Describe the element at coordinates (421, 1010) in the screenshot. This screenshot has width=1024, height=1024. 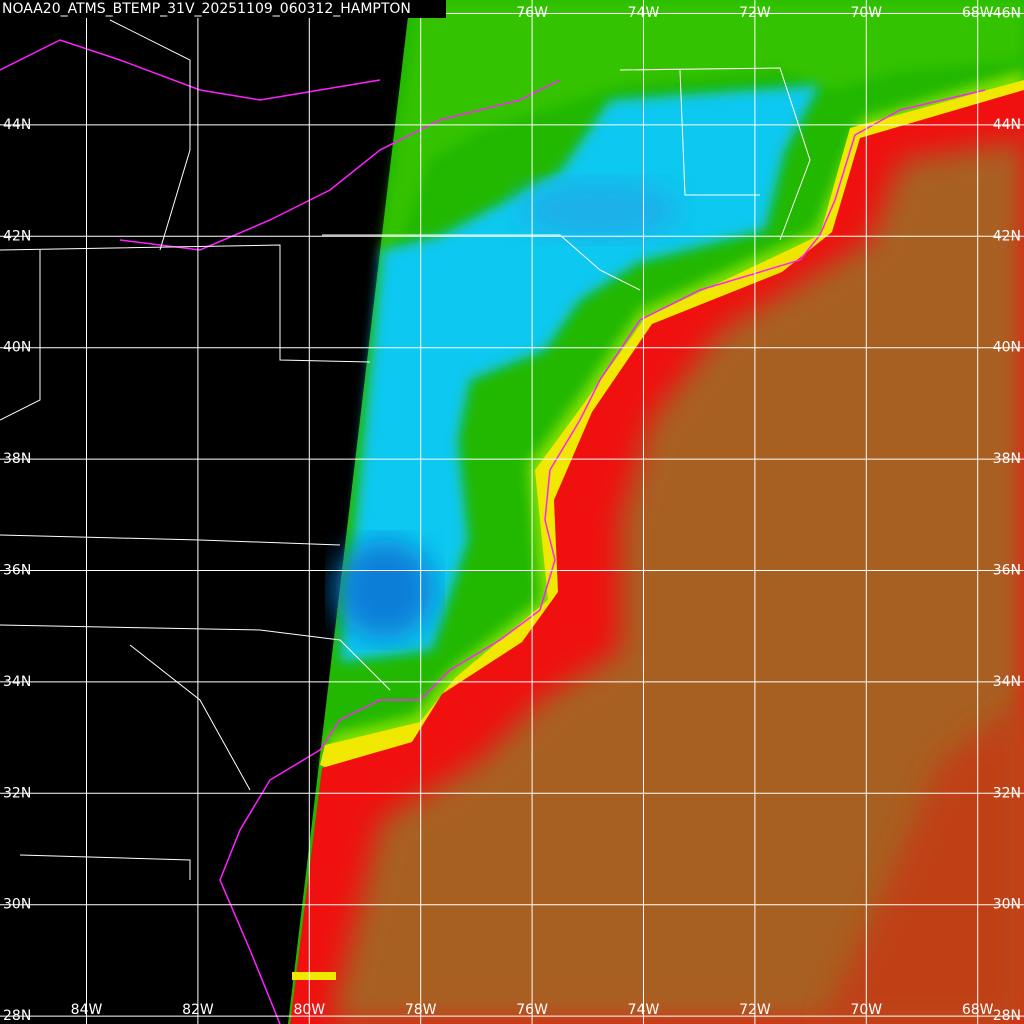
I see `lon-label-bottom: 78W` at that location.